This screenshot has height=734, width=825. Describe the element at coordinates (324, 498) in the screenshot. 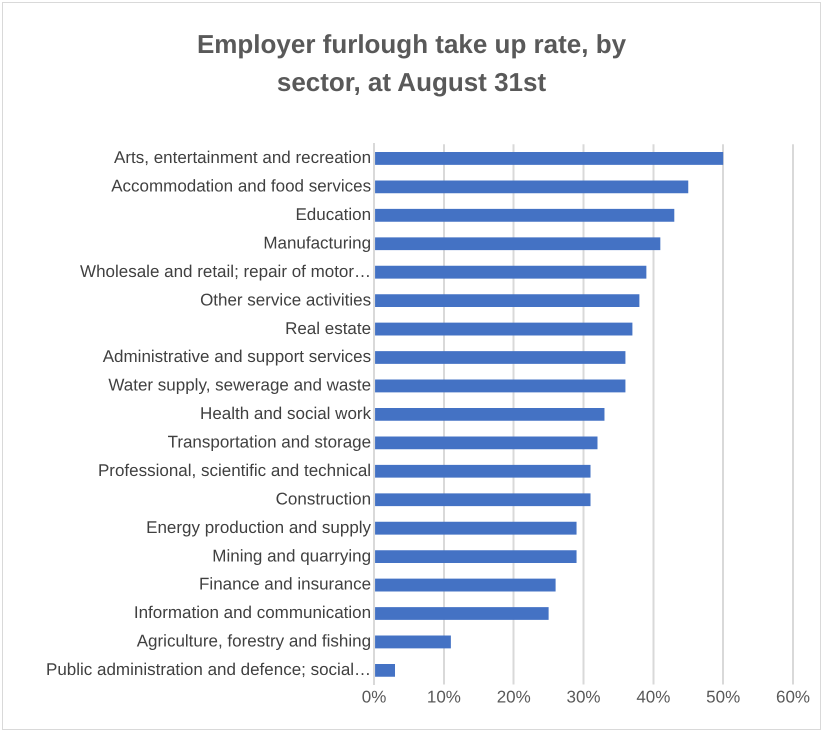

I see `y-tick-label: Construction` at that location.